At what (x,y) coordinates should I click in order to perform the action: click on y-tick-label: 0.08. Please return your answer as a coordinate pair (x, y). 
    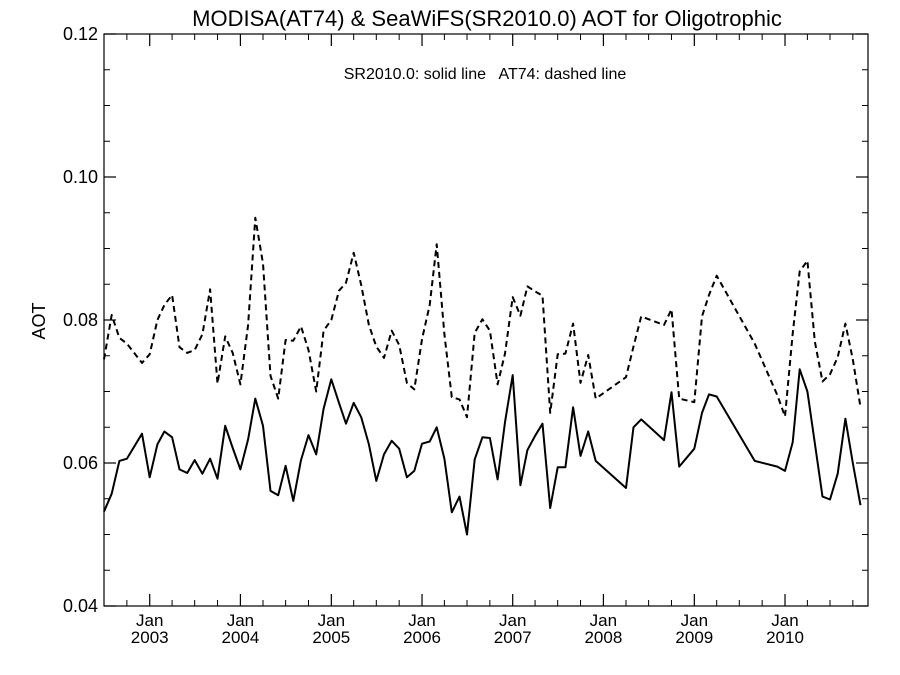
    Looking at the image, I should click on (80, 320).